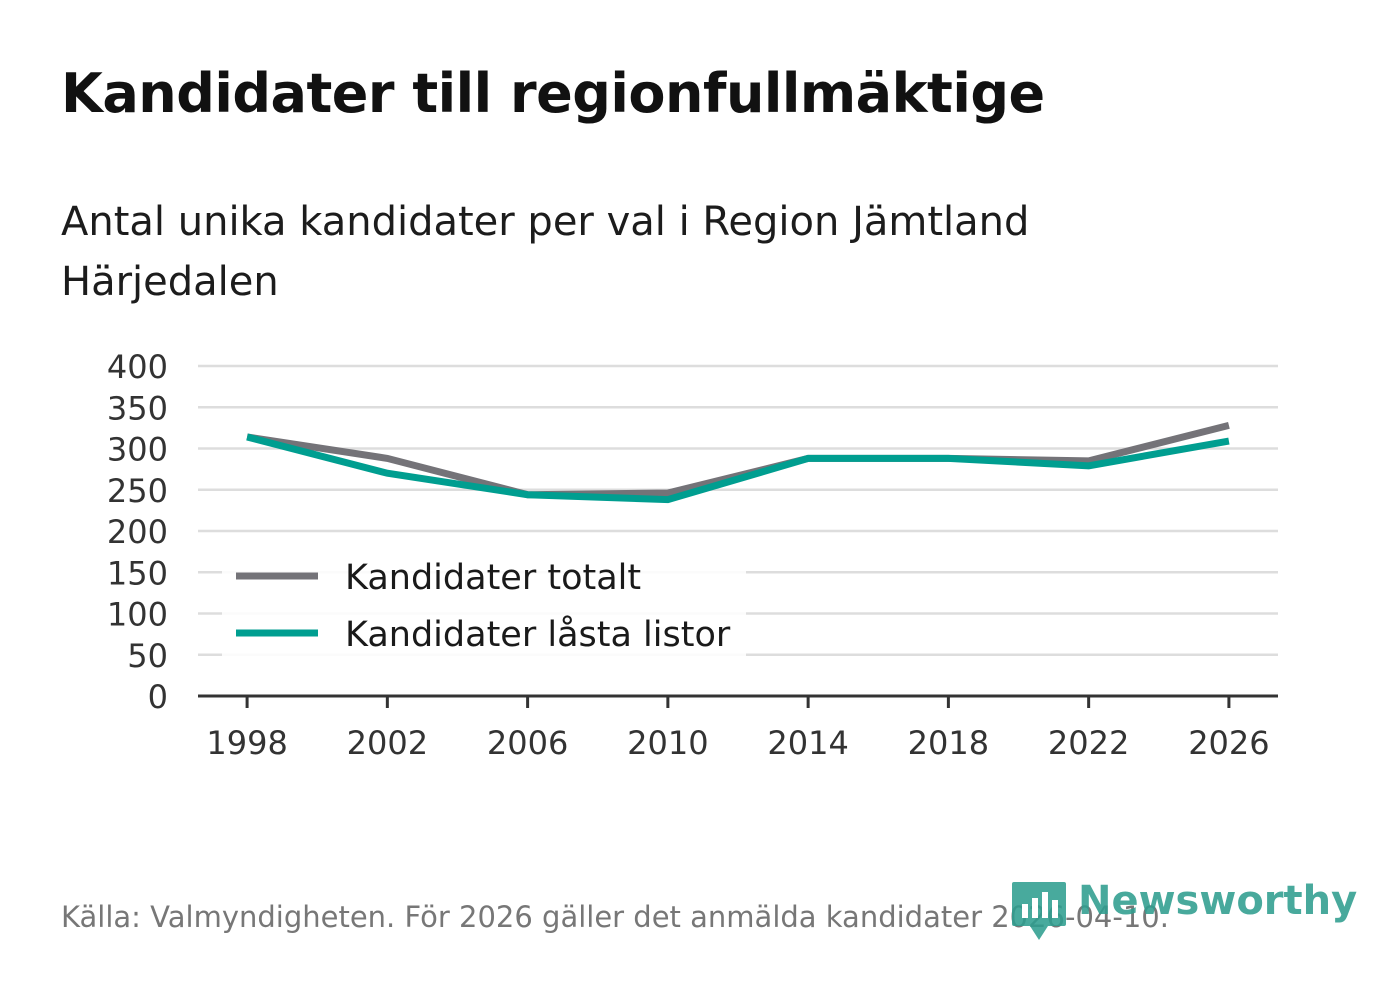 Image resolution: width=1382 pixels, height=999 pixels. I want to click on series-lines, so click(738, 463).